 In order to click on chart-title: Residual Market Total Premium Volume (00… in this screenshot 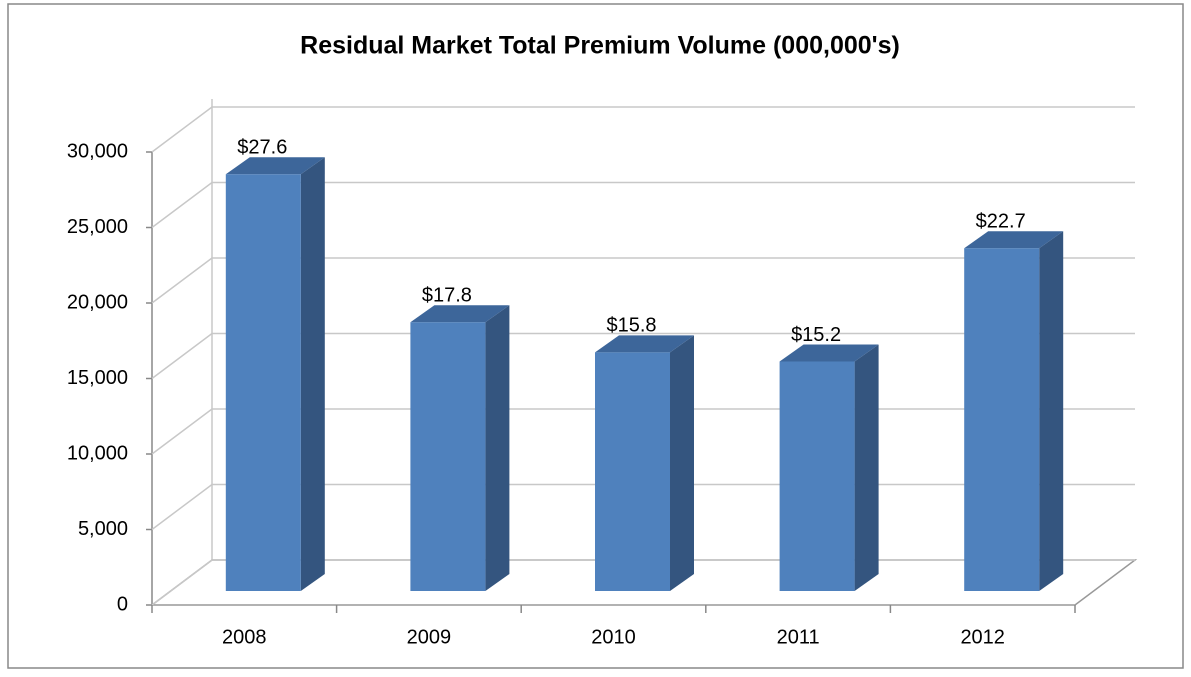, I will do `click(600, 46)`.